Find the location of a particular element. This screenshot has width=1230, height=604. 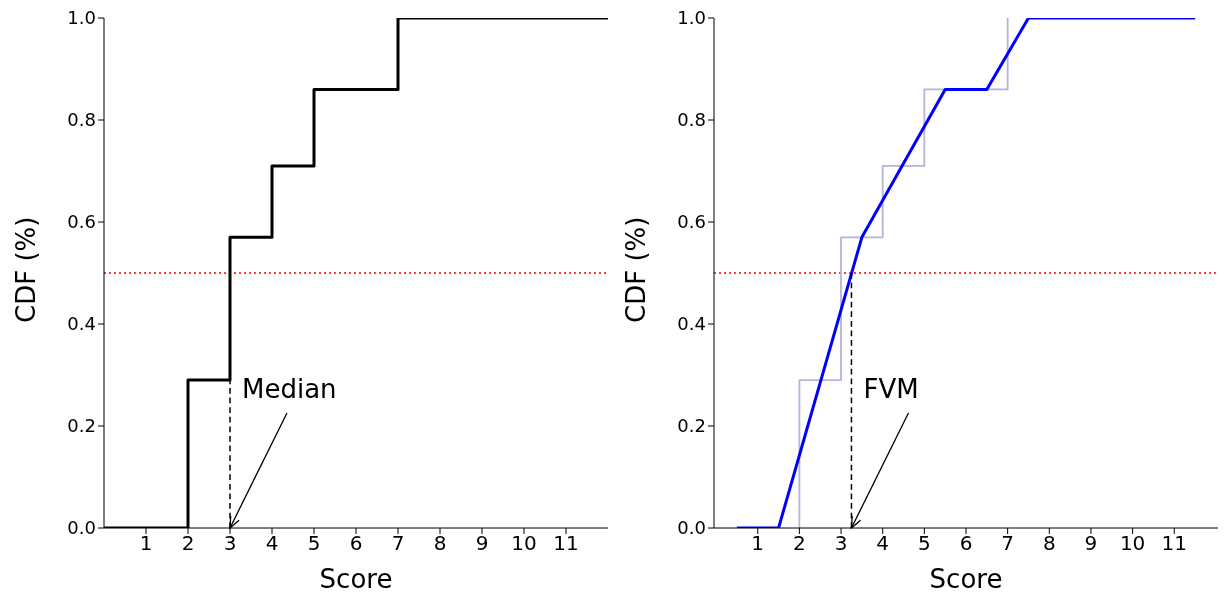

annotation: FVM is located at coordinates (891, 389).